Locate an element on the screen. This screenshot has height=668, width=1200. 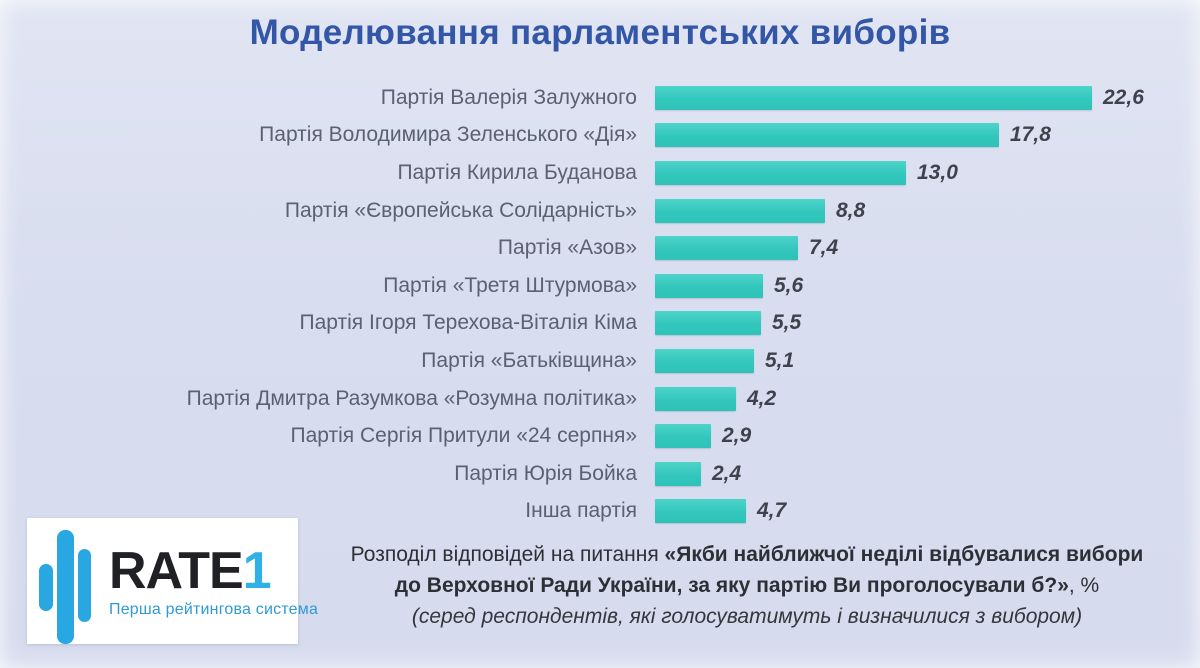
bar-row: Партія Юрія Бойка 2,4 is located at coordinates (600, 474).